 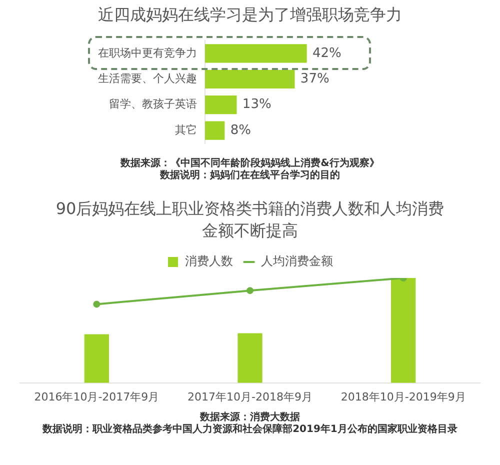 What do you see at coordinates (315, 79) in the screenshot?
I see `data-label: 37%` at bounding box center [315, 79].